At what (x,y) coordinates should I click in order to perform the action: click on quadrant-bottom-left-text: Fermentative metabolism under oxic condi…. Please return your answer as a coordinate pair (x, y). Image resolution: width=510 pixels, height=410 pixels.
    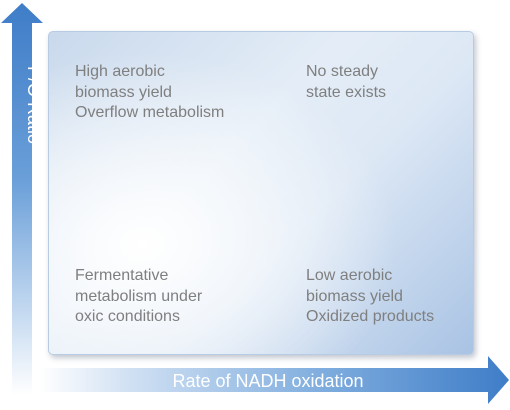
    Looking at the image, I should click on (139, 296).